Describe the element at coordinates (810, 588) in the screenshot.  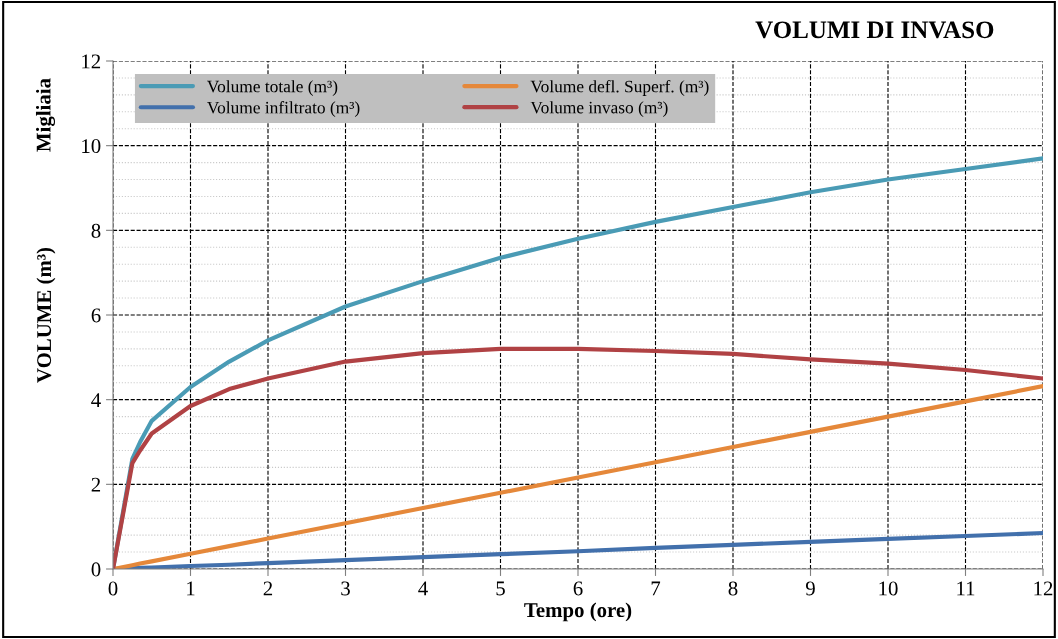
I see `x-tick-label: 9` at that location.